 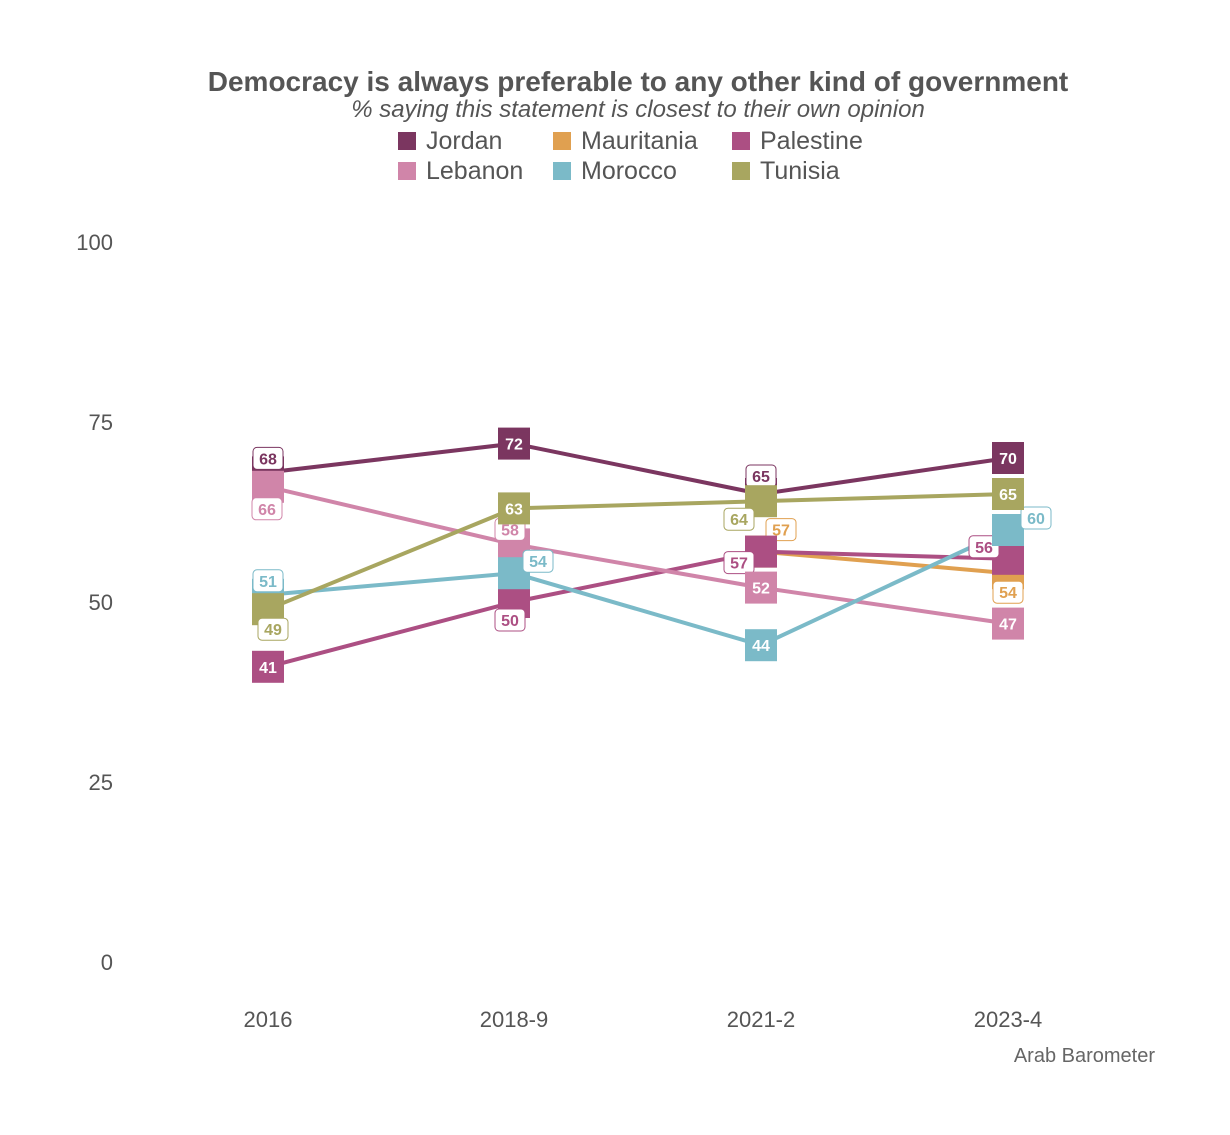 What do you see at coordinates (638, 468) in the screenshot?
I see `series-line-jordan` at bounding box center [638, 468].